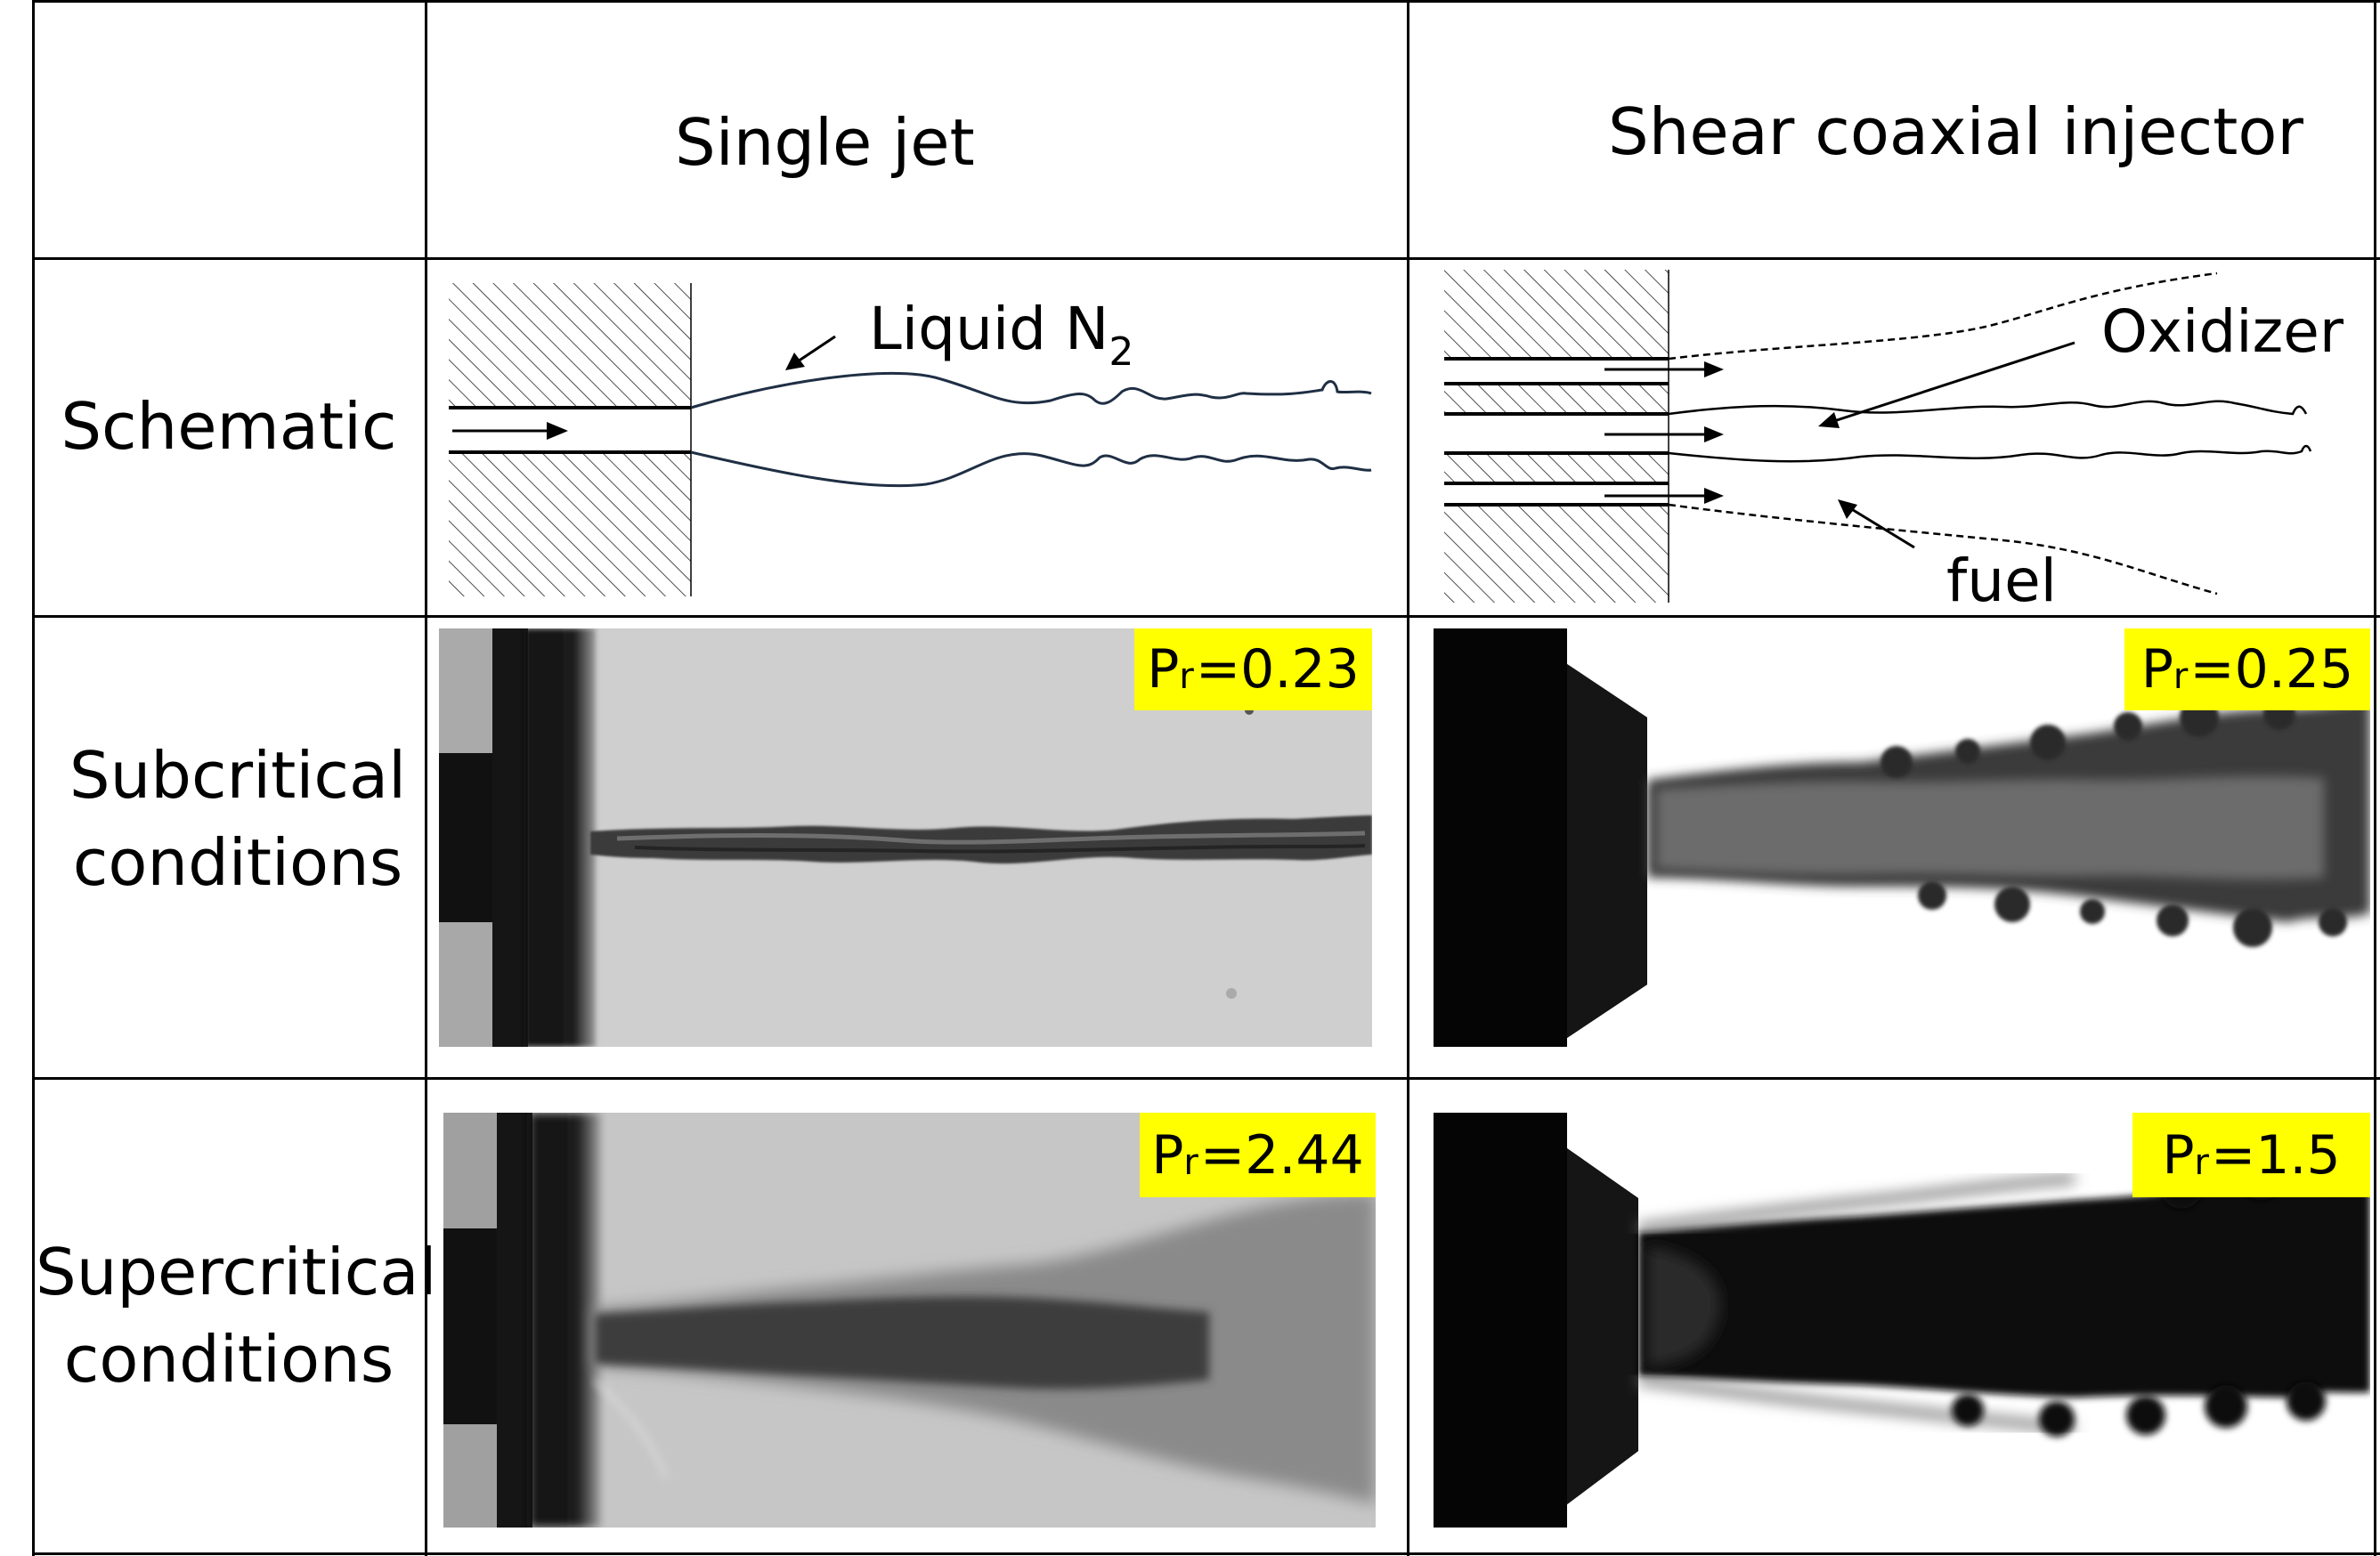 The image size is (2380, 1556). What do you see at coordinates (811, 352) in the screenshot?
I see `liquid-label-arrow` at bounding box center [811, 352].